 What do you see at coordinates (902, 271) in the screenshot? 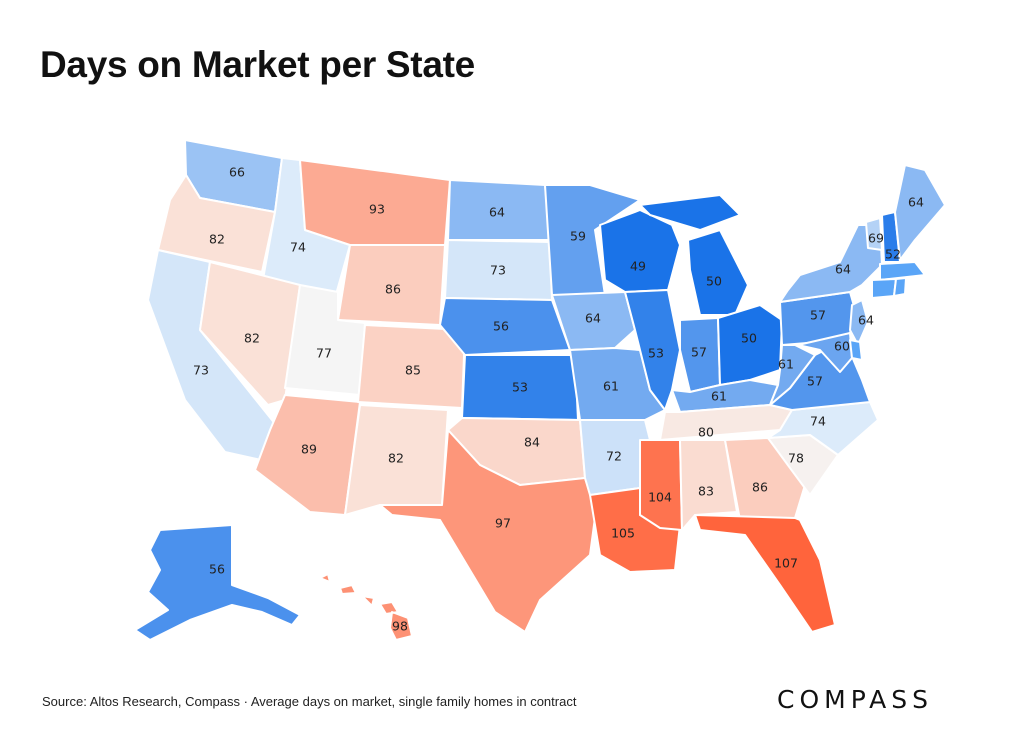
I see `state-ma` at bounding box center [902, 271].